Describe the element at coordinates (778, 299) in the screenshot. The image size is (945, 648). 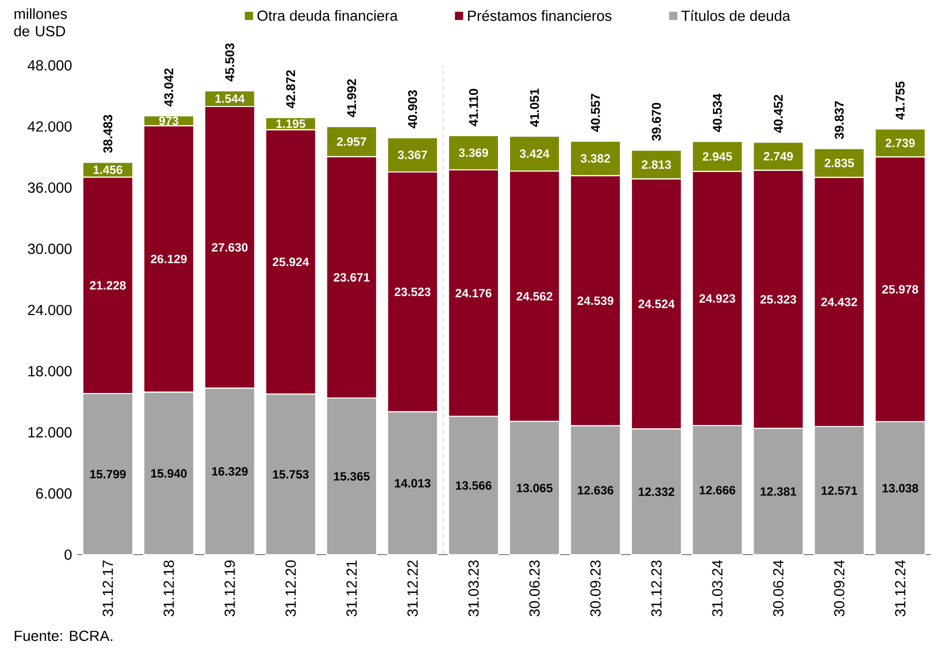
I see `data-label: 25.323` at that location.